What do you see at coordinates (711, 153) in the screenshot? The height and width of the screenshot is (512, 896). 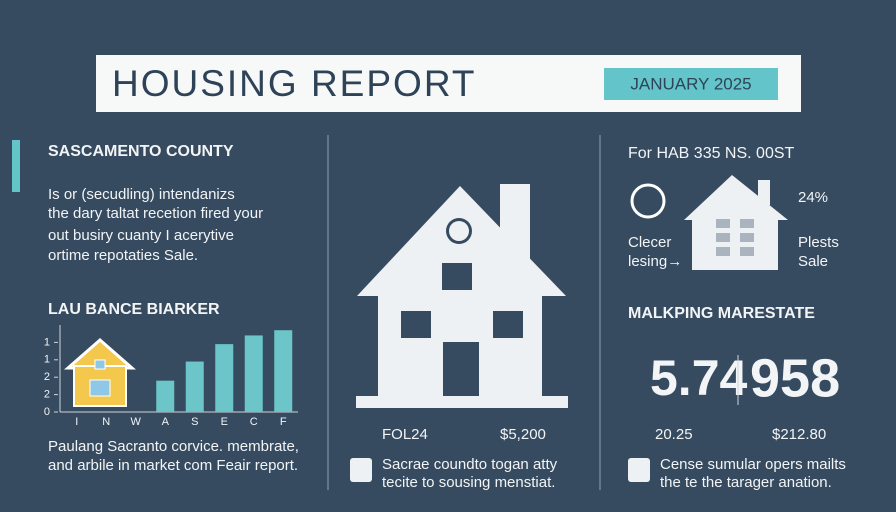 I see `heading: For HAB 335 NS. 00ST` at bounding box center [711, 153].